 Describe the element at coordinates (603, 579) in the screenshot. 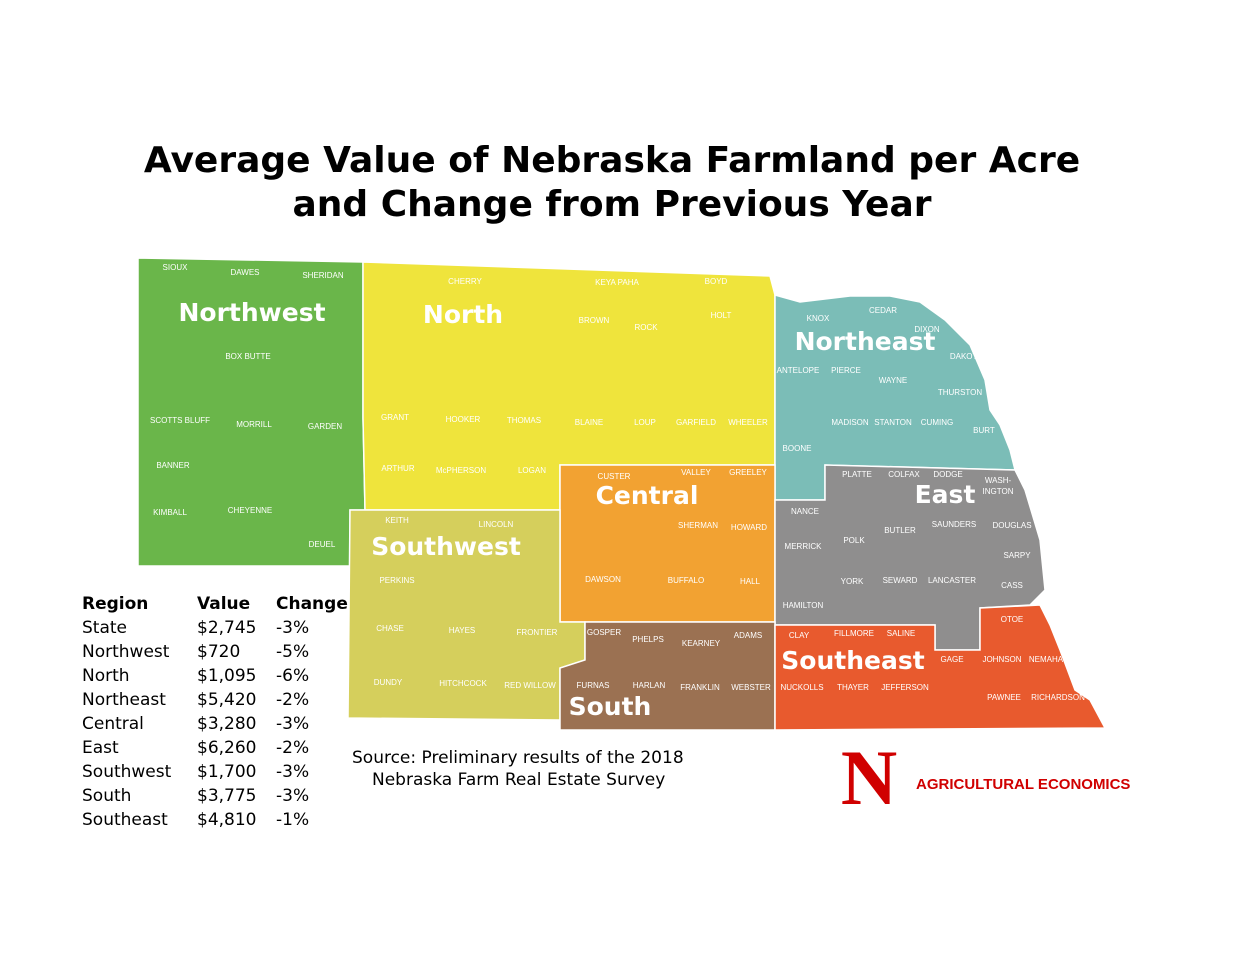

I see `county-label: DAWSON` at that location.